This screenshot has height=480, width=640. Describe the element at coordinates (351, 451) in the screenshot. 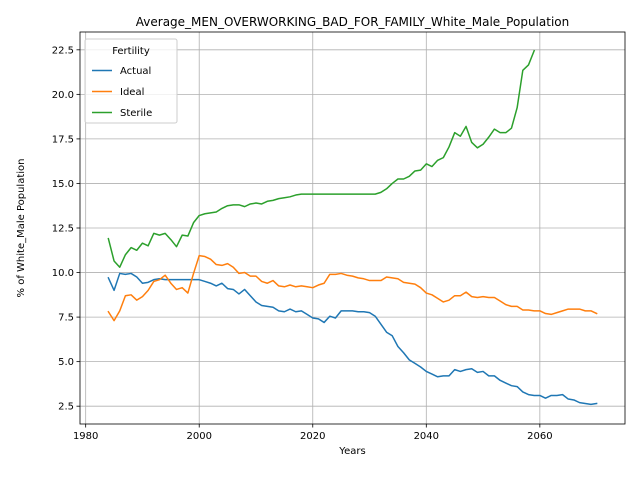

I see `x-axis-label: Years` at that location.